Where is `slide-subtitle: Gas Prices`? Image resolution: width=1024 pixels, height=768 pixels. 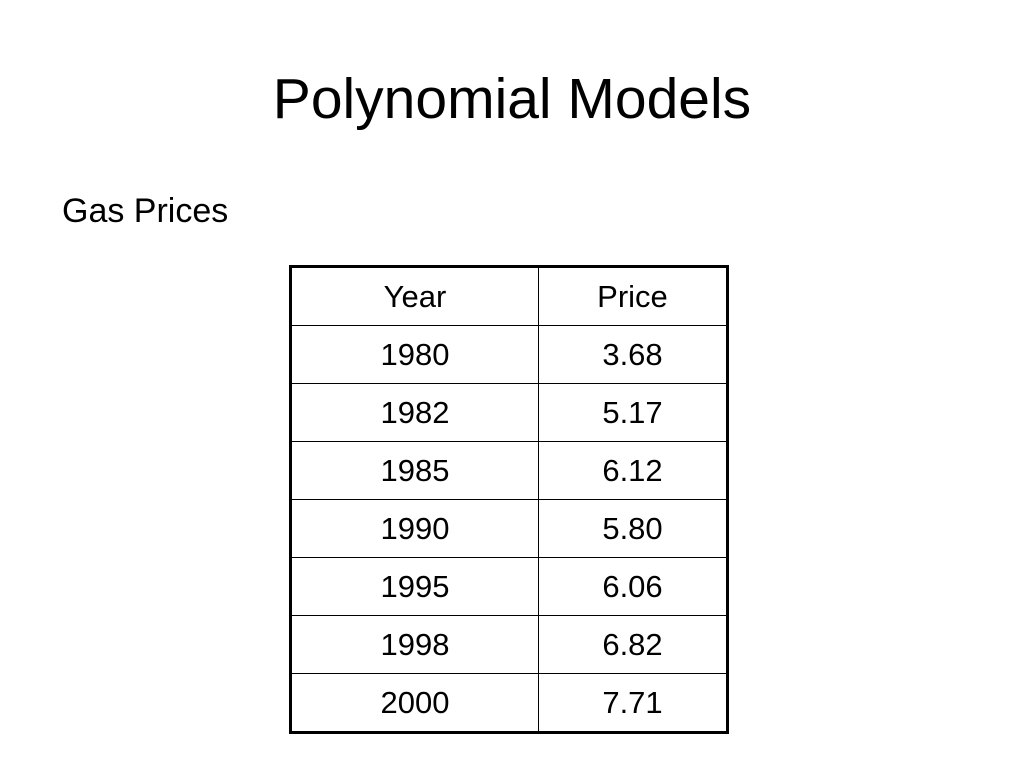
slide-subtitle: Gas Prices is located at coordinates (145, 211).